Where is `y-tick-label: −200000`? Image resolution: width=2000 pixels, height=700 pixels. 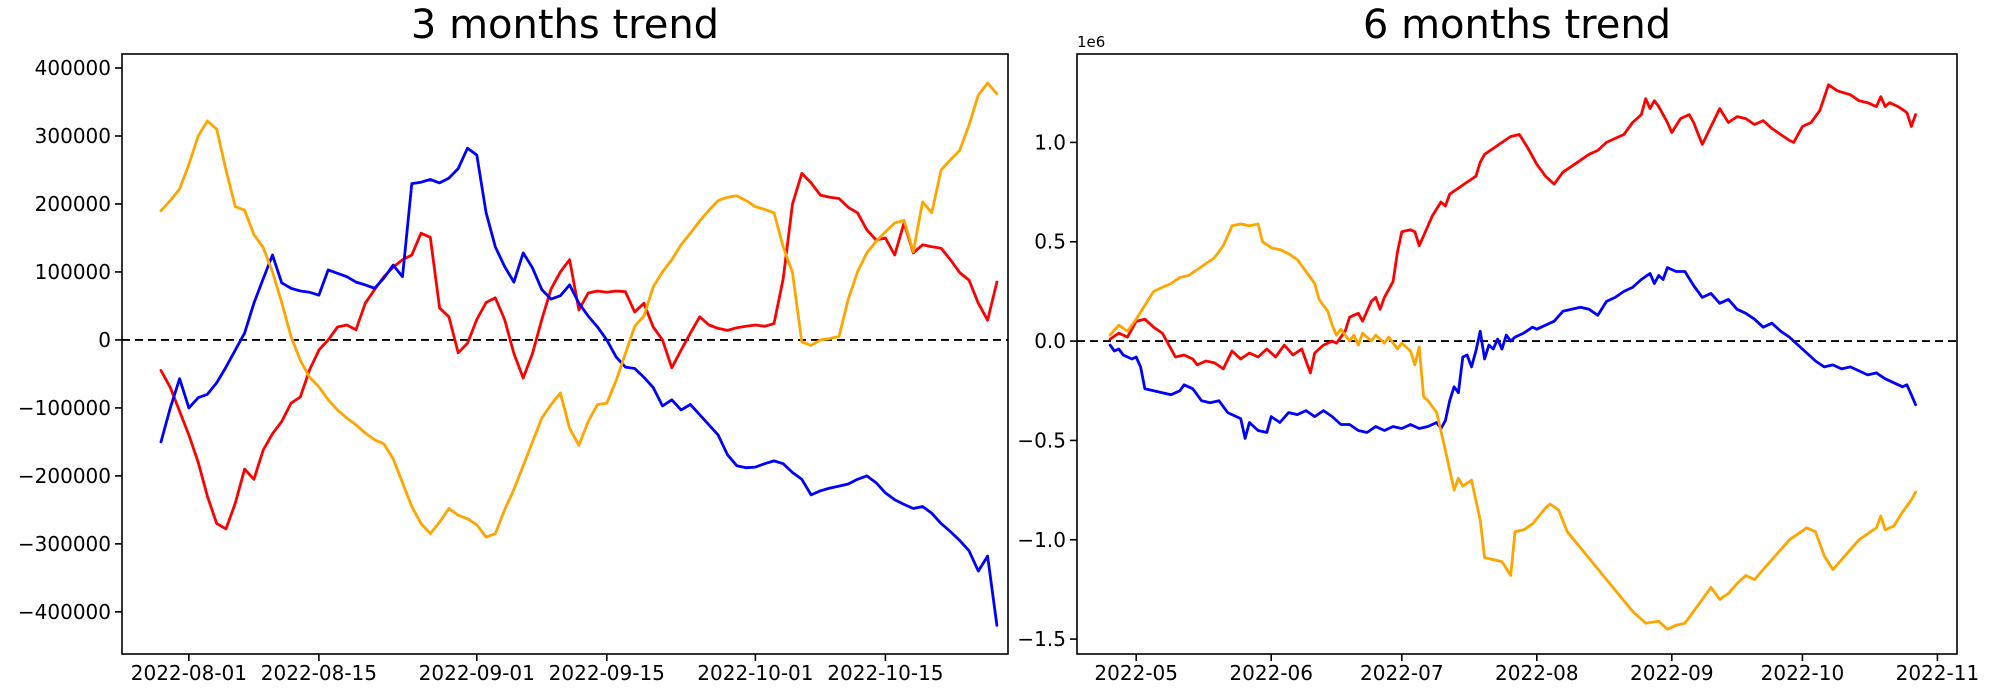 y-tick-label: −200000 is located at coordinates (64, 476).